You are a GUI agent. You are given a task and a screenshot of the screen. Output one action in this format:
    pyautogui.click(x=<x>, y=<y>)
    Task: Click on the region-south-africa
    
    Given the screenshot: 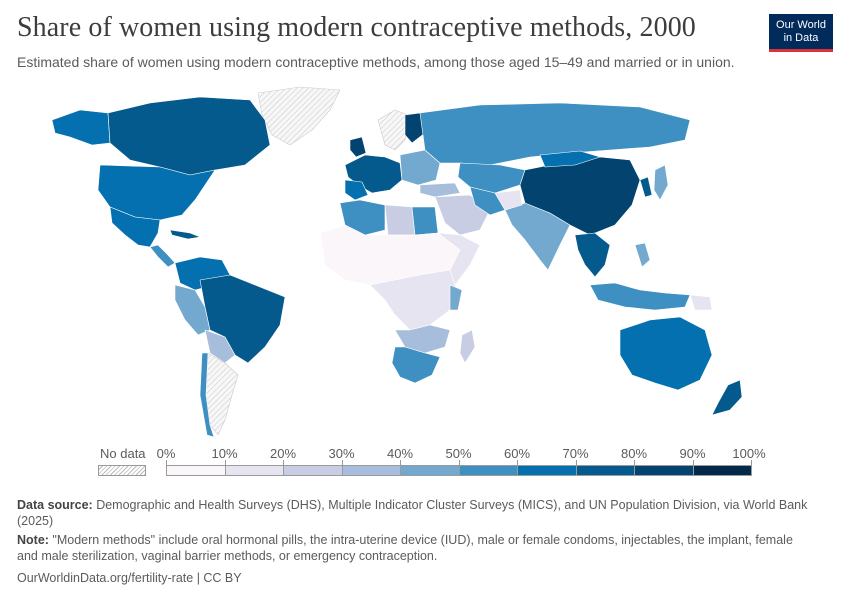 What is the action you would take?
    pyautogui.click(x=416, y=365)
    